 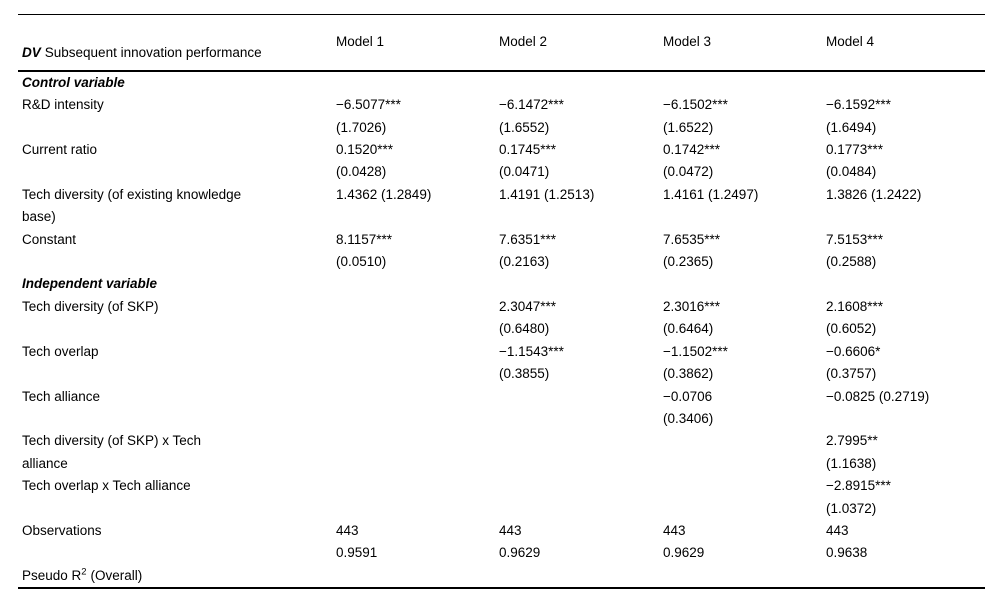 What do you see at coordinates (855, 161) in the screenshot?
I see `cell-model-4: 0.1773*** (0.0484)` at bounding box center [855, 161].